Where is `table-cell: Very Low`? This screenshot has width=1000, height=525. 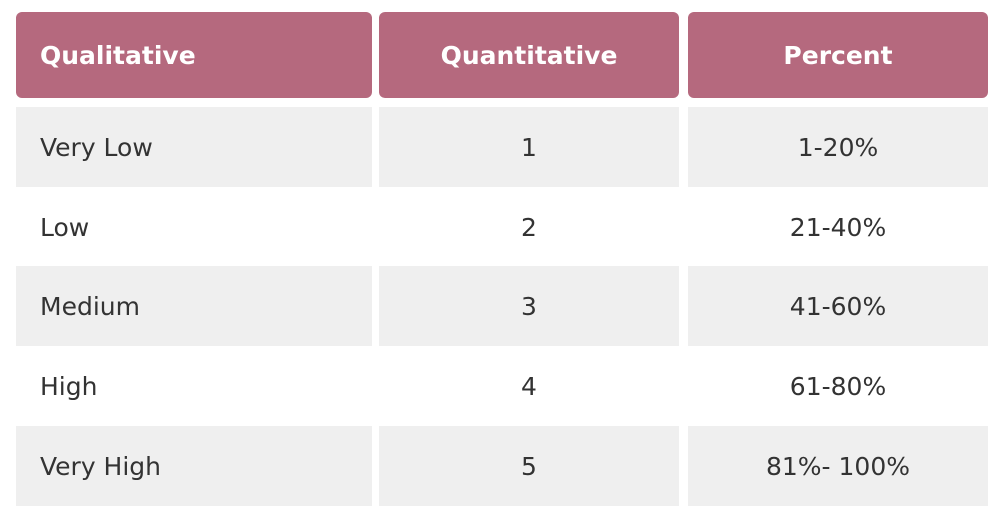
table-cell: Very Low is located at coordinates (194, 147).